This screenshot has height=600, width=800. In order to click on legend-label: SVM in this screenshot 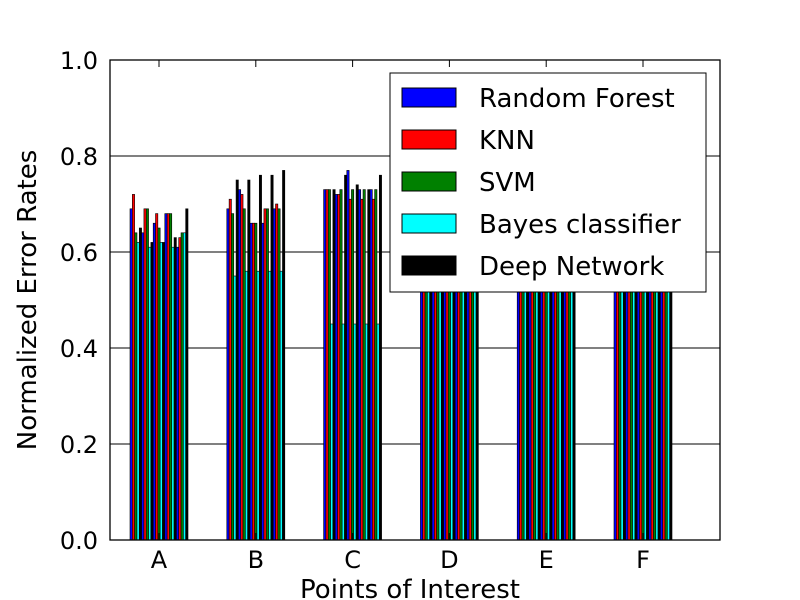, I will do `click(507, 183)`.